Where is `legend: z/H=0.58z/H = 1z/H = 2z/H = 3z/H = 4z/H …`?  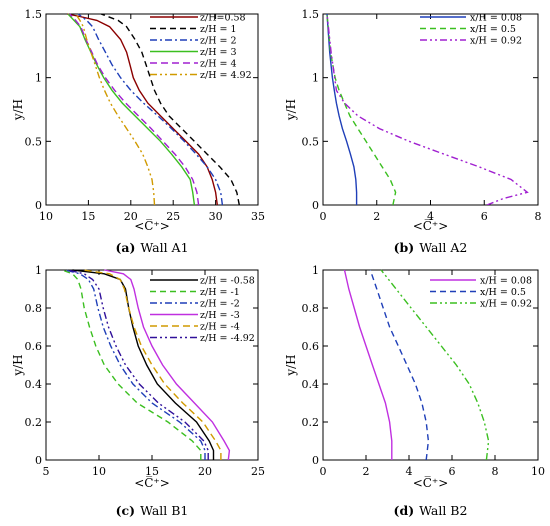 legend: z/H=0.58z/H = 1z/H = 2z/H = 3z/H = 4z/H … is located at coordinates (201, 47).